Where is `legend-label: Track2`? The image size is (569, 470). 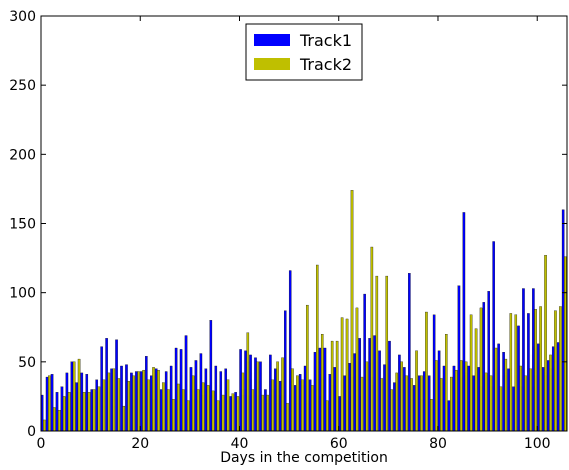 legend-label: Track2 is located at coordinates (325, 64).